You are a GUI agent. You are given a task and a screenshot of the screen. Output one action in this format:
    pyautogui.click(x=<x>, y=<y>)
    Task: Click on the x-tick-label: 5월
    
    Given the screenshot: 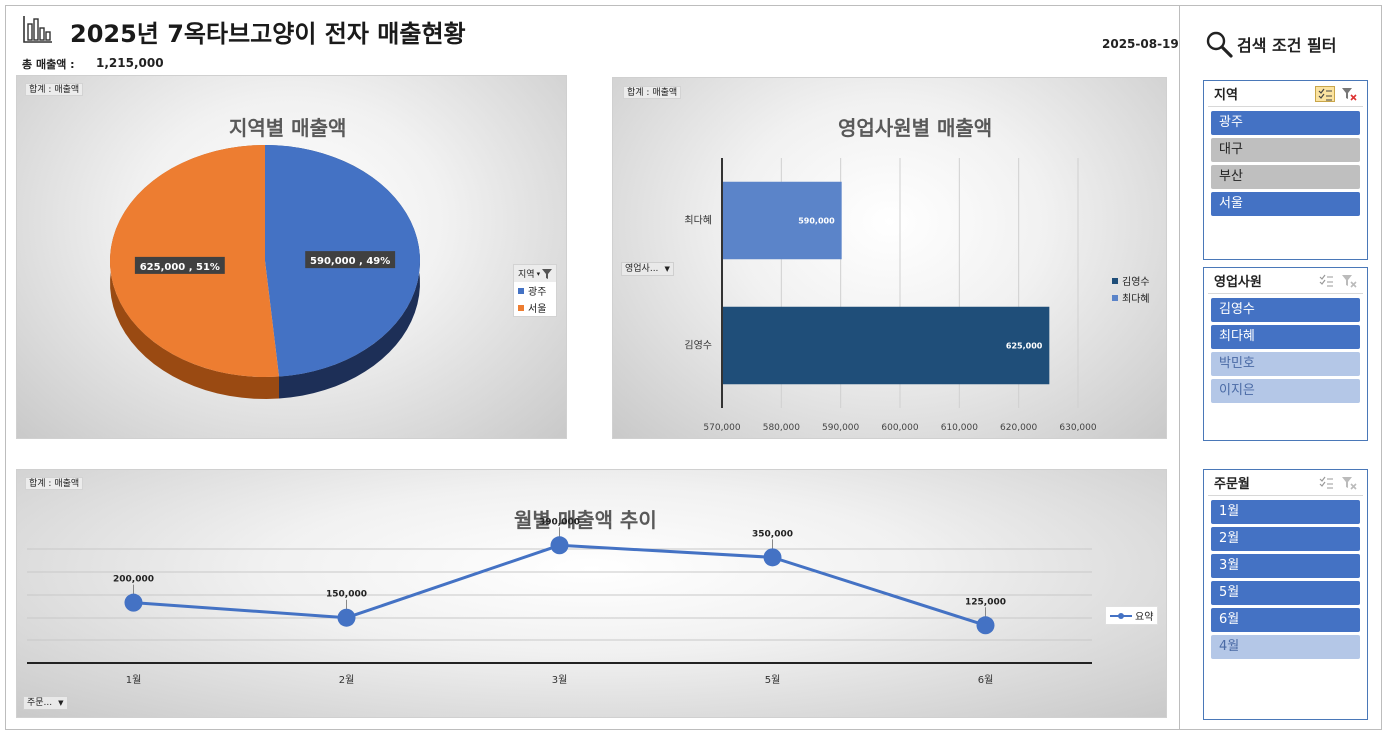 What is the action you would take?
    pyautogui.click(x=773, y=680)
    